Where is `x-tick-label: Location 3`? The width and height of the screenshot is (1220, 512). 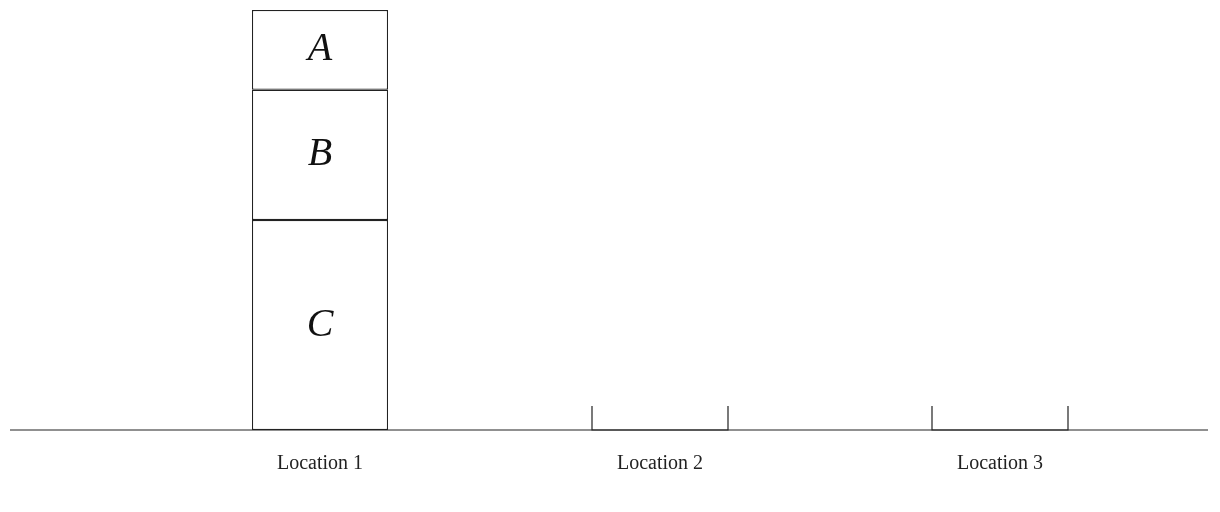 x-tick-label: Location 3 is located at coordinates (1000, 462).